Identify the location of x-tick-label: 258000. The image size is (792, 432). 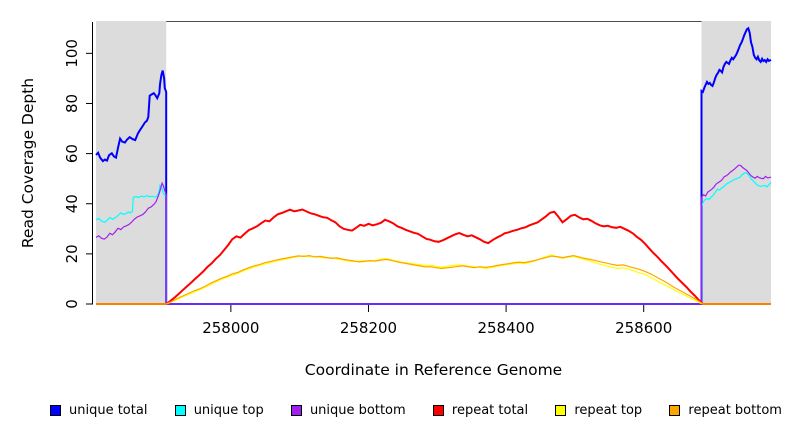
(230, 328).